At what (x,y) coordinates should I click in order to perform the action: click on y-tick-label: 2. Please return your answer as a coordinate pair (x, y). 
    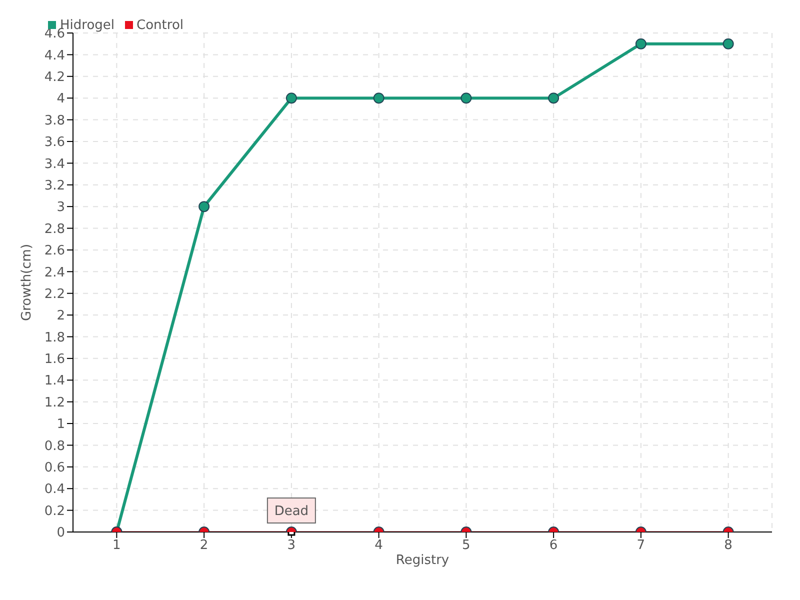
    Looking at the image, I should click on (60, 316).